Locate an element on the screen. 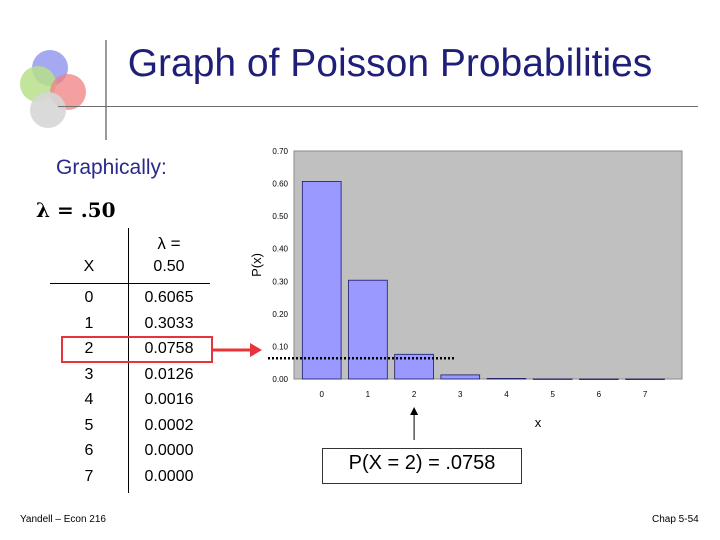  table-cell-x: 2 is located at coordinates (89, 348).